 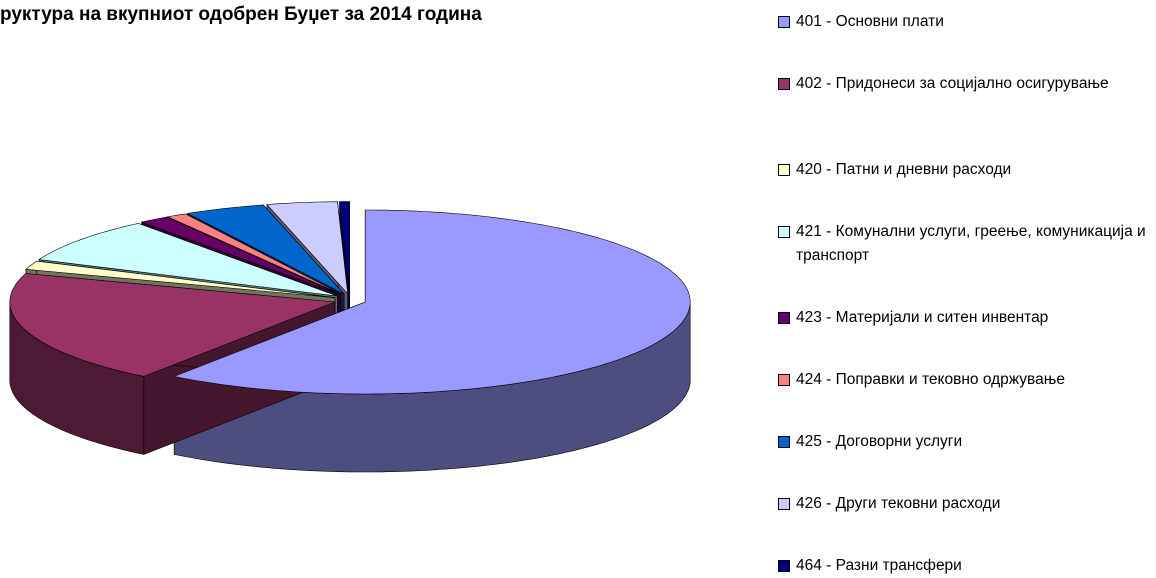 I want to click on legend-label: 401 - Основни плати, so click(x=870, y=21).